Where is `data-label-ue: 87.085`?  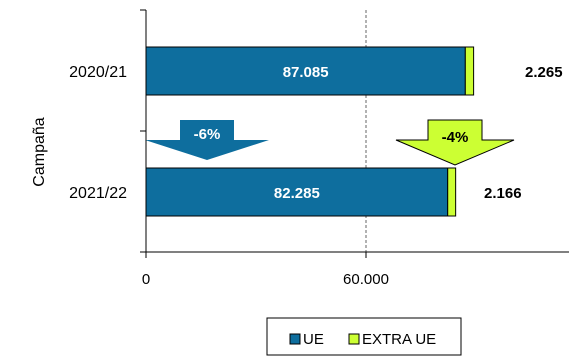 data-label-ue: 87.085 is located at coordinates (306, 72).